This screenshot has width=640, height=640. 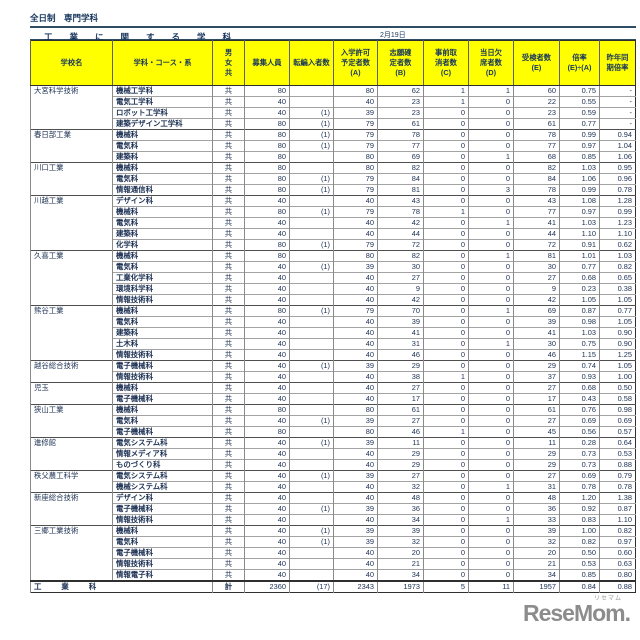 What do you see at coordinates (576, 613) in the screenshot?
I see `logo-wordmark: ReseMom.` at bounding box center [576, 613].